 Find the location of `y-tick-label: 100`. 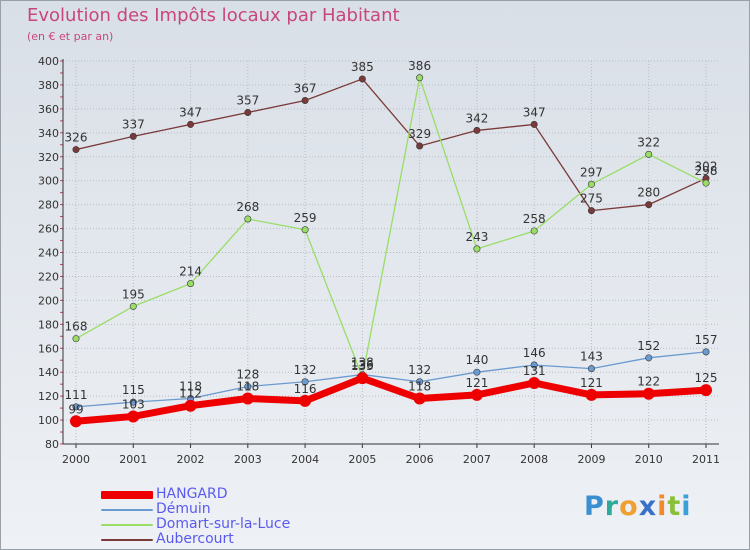

y-tick-label: 100 is located at coordinates (48, 420).